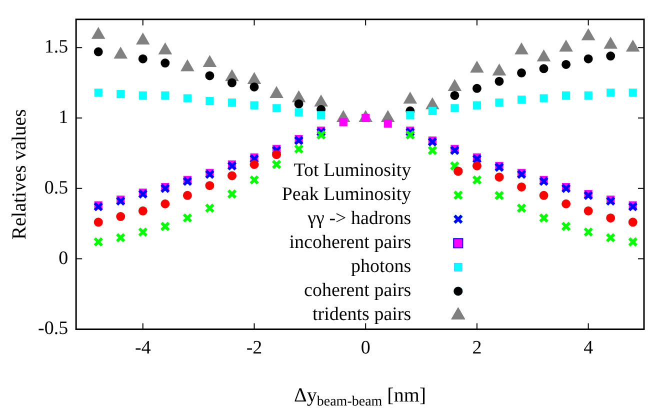  I want to click on legend-label: coherent pairs, so click(358, 291).